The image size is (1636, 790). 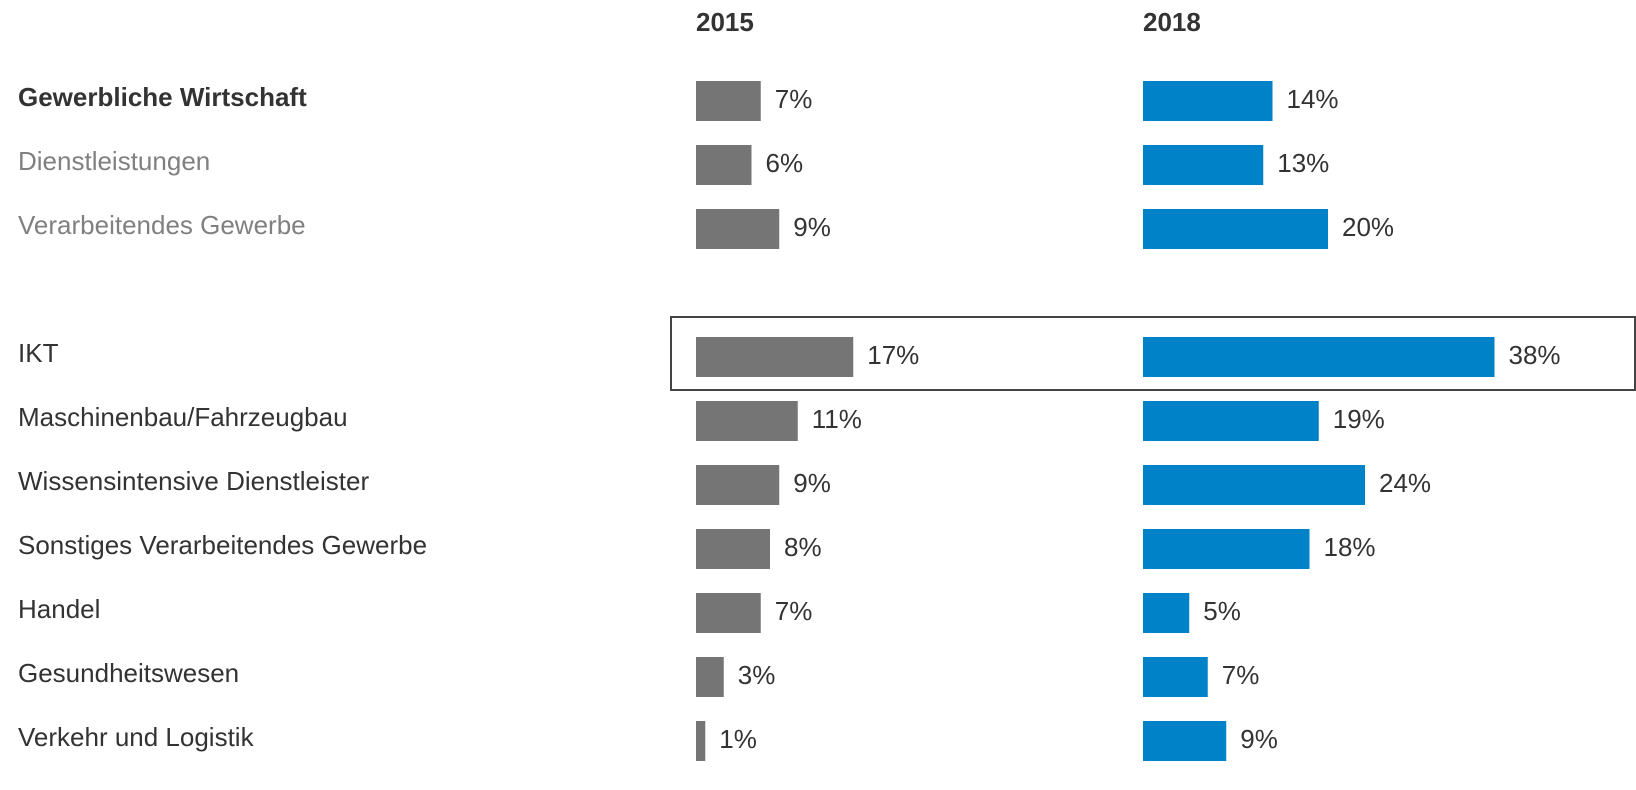 I want to click on value-label: 18%, so click(x=1350, y=547).